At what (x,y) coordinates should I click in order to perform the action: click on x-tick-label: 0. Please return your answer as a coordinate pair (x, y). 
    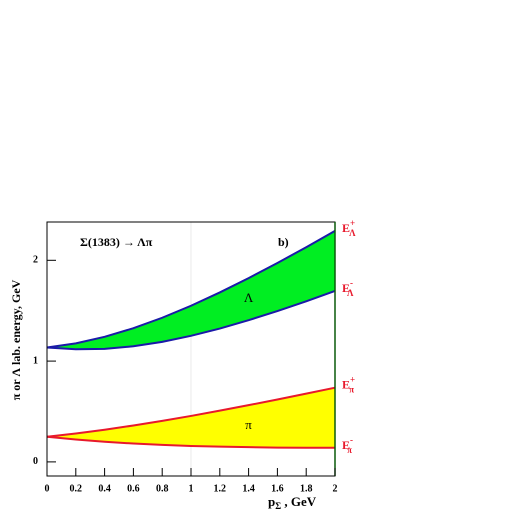
    Looking at the image, I should click on (47, 488).